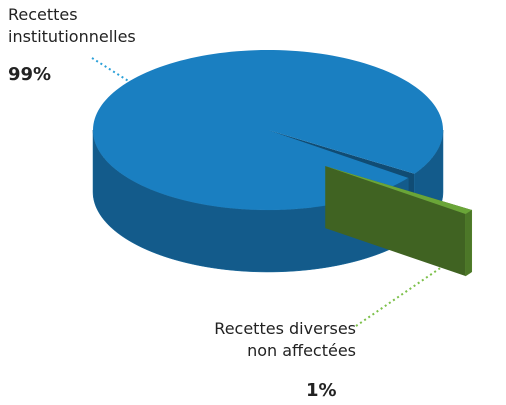 The width and height of the screenshot is (506, 405). I want to click on slice, so click(398, 190).